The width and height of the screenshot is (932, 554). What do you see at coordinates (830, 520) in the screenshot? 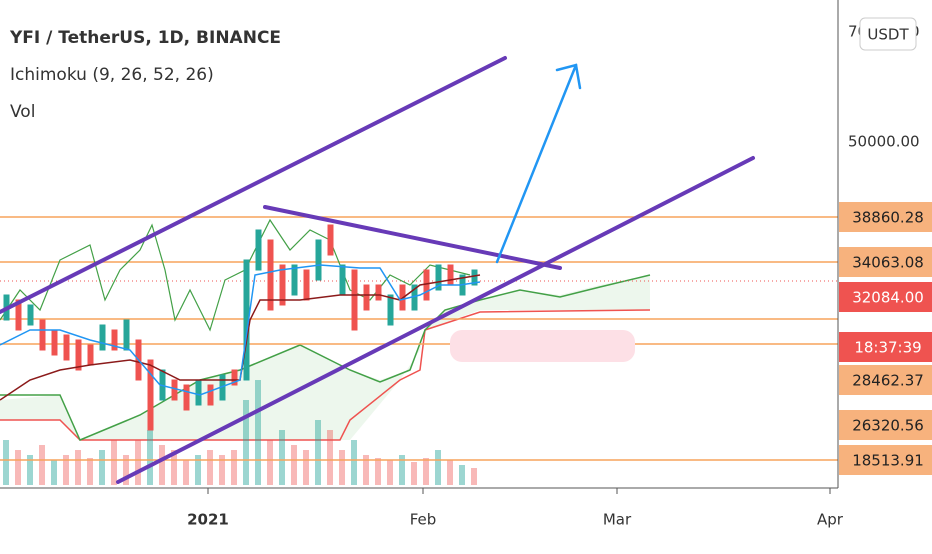
I see `time-label: Apr` at bounding box center [830, 520].